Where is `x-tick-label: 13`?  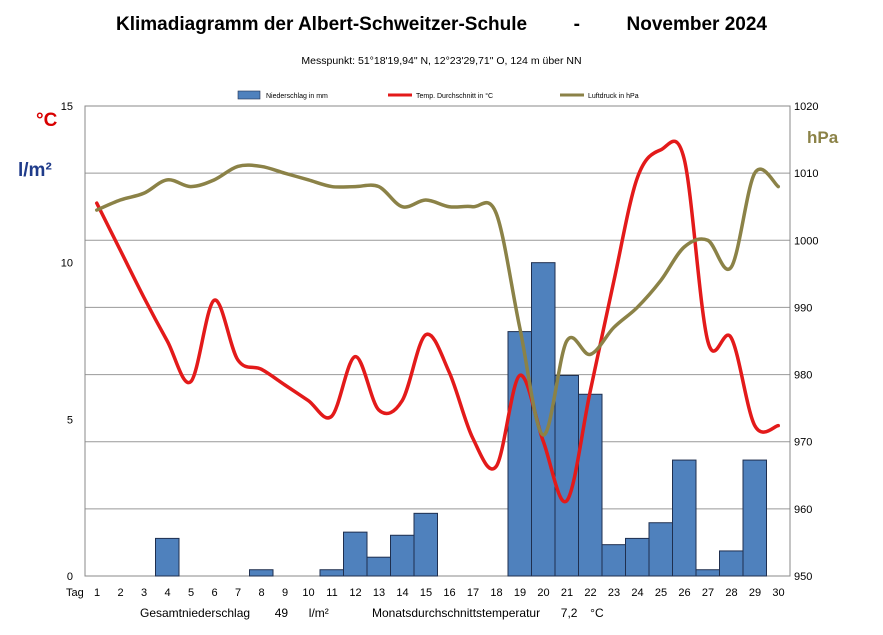 x-tick-label: 13 is located at coordinates (379, 593).